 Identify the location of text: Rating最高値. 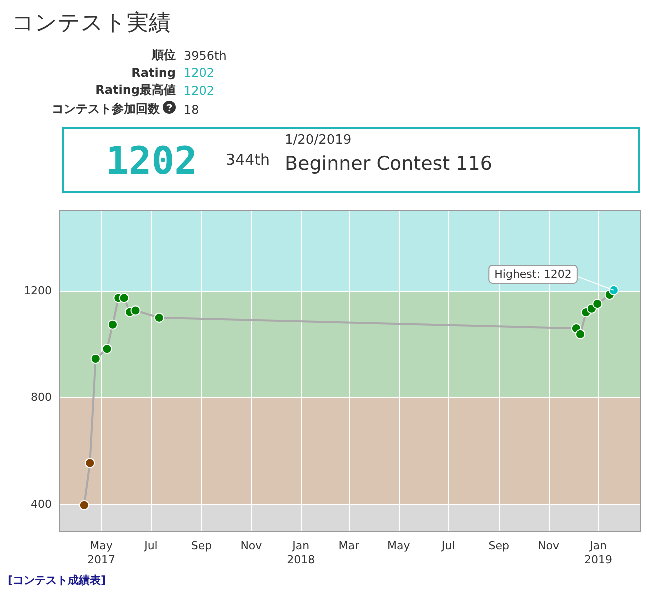
(135, 90).